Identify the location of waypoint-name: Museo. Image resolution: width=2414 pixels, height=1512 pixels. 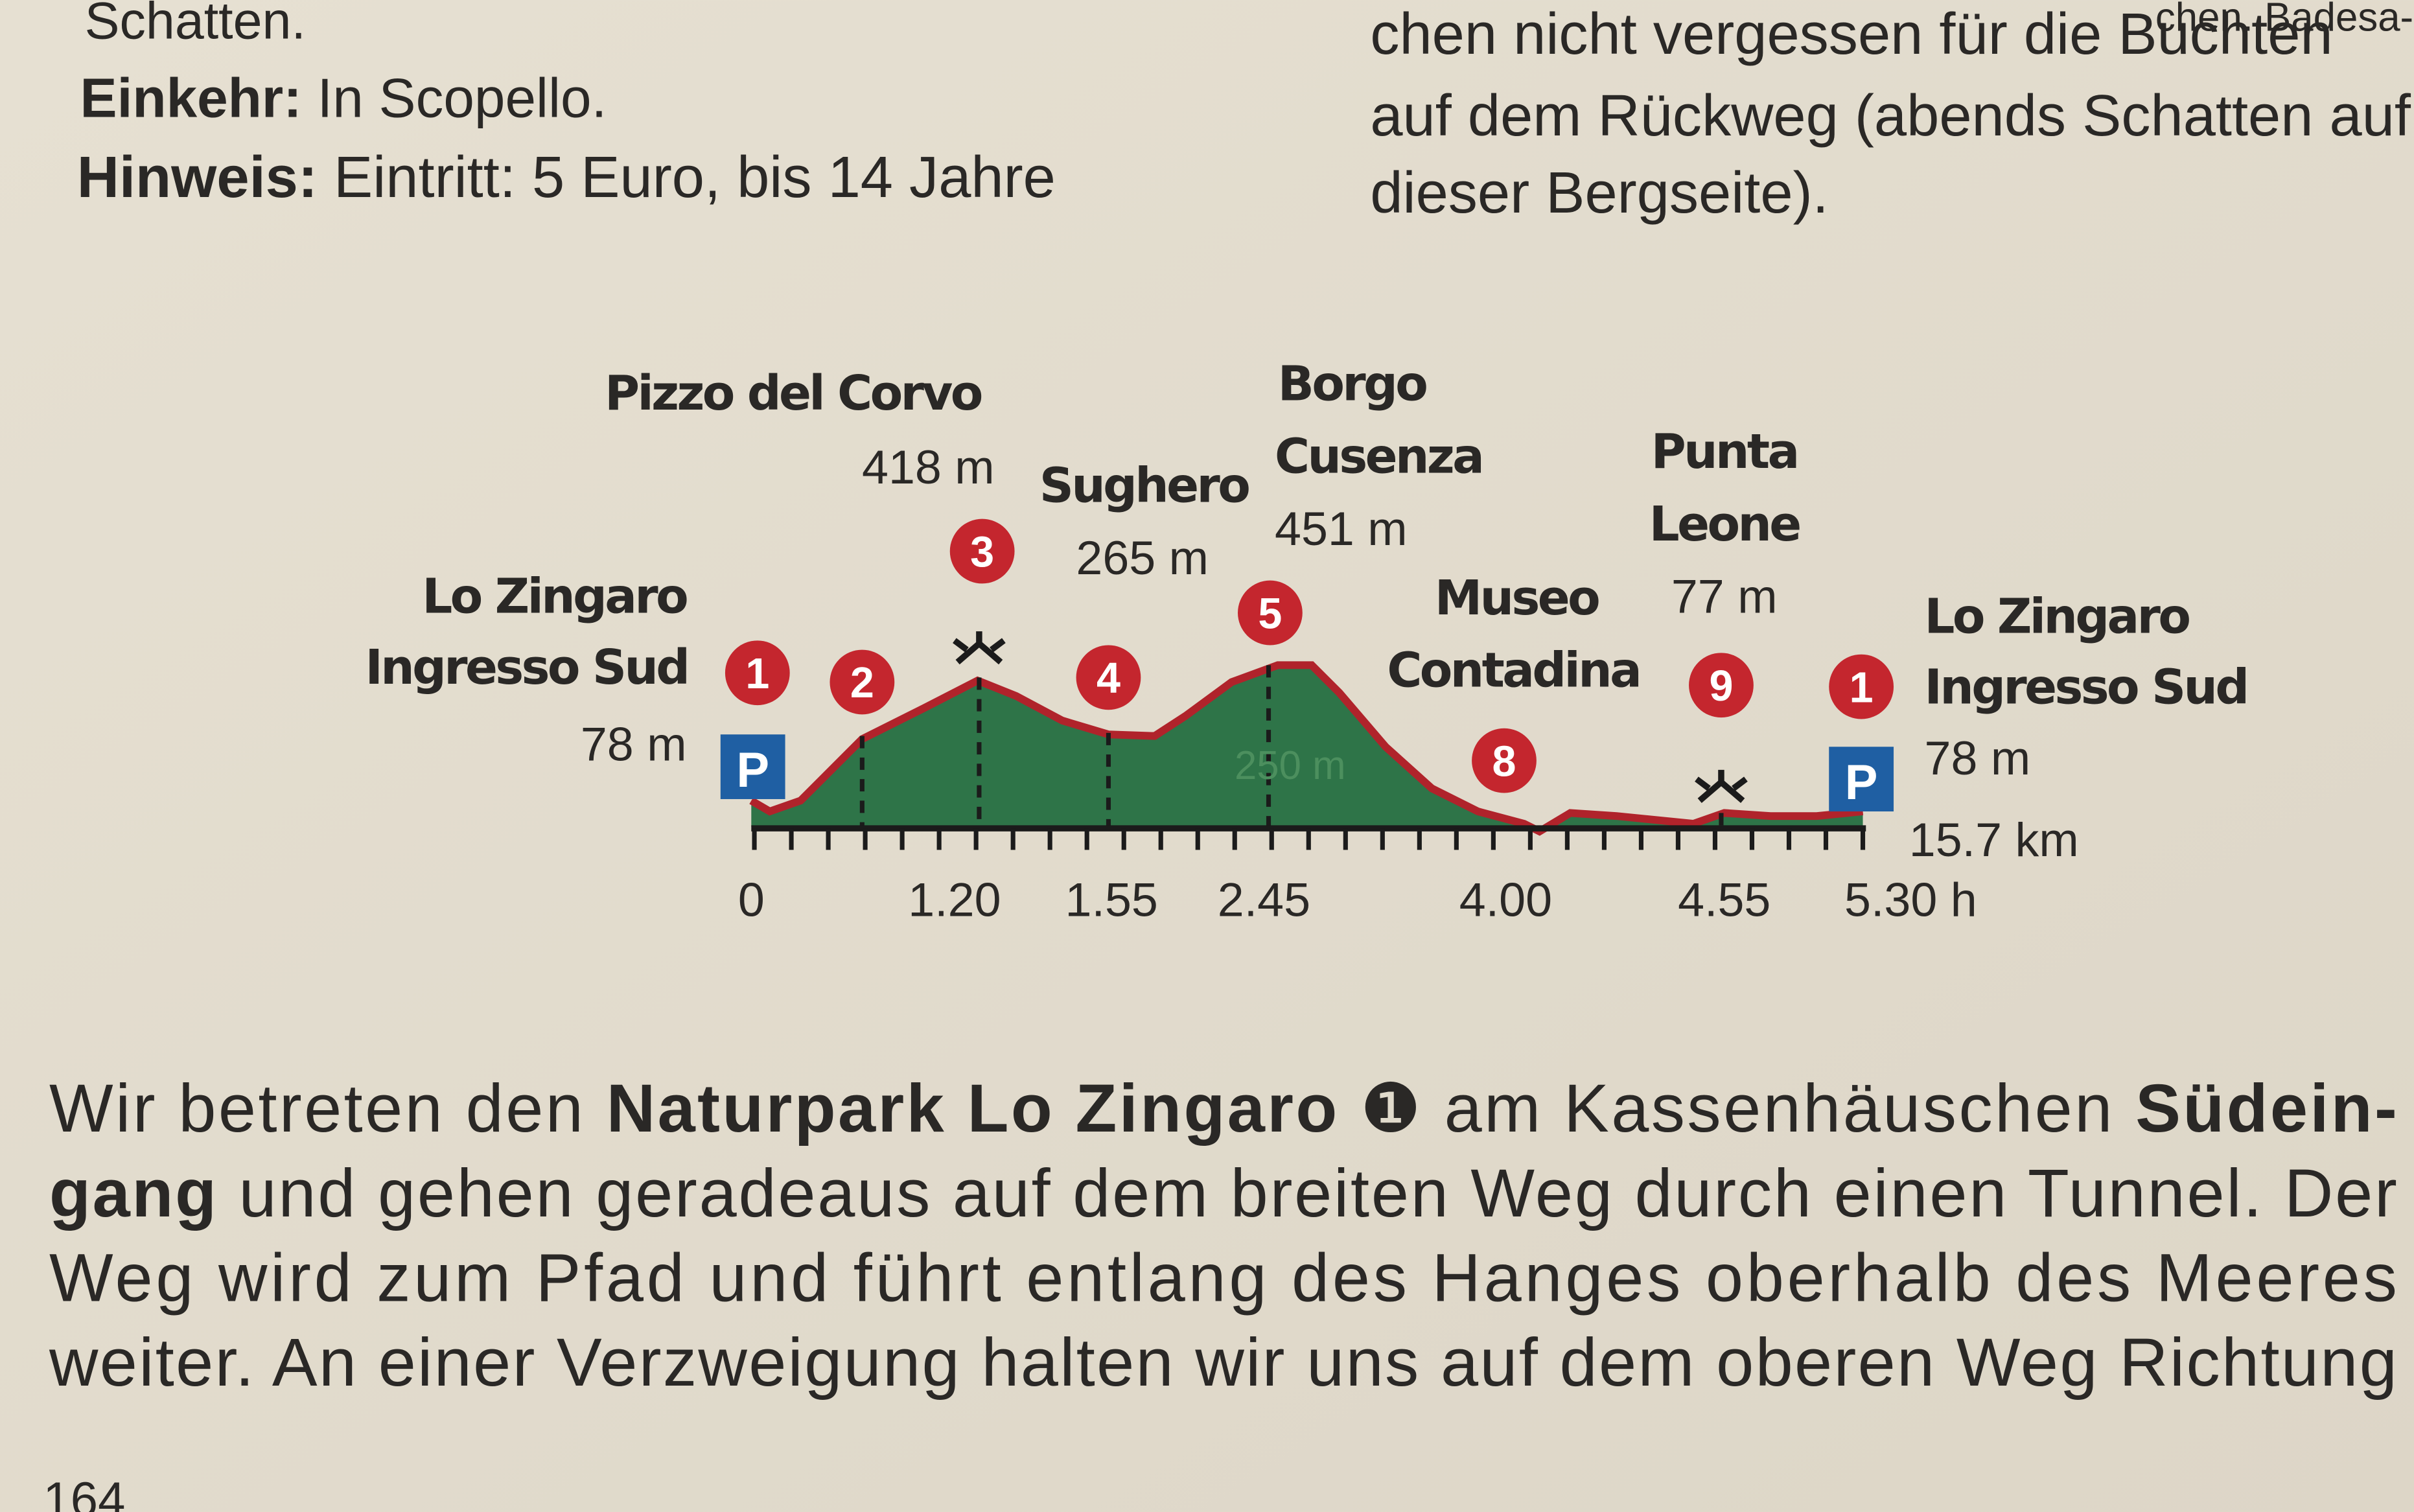
(1517, 598).